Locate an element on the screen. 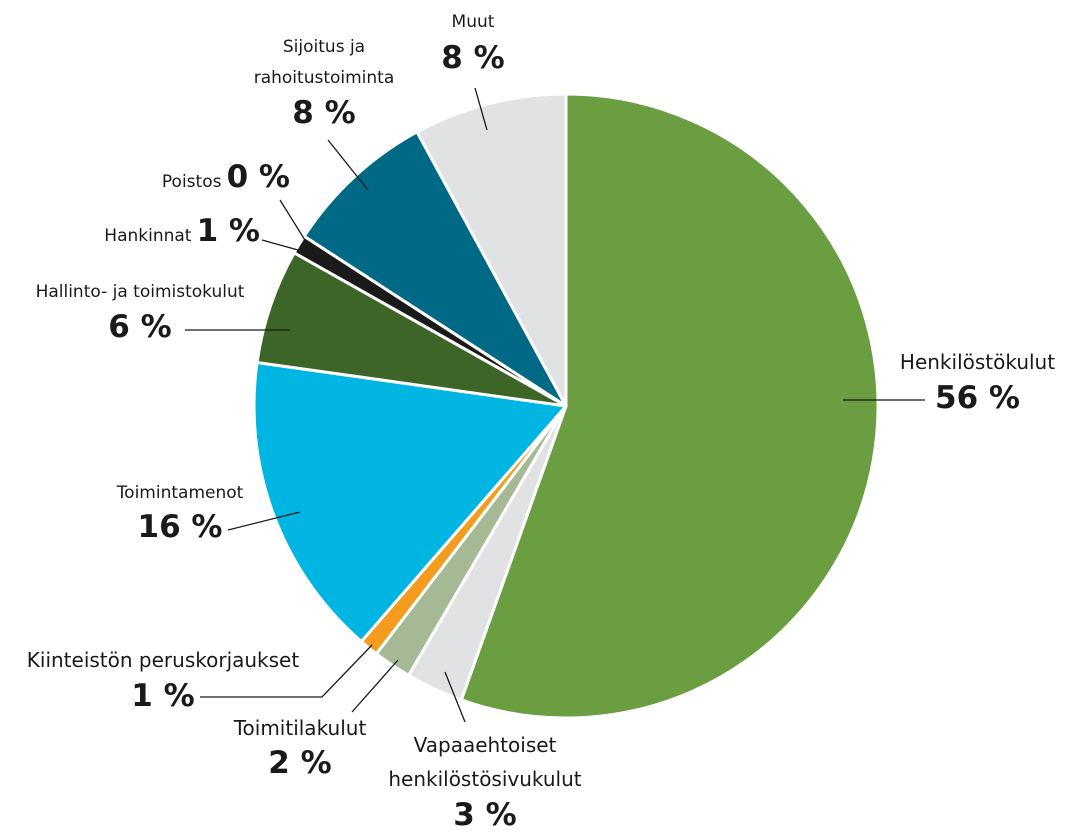 The image size is (1081, 838). slice-label: Muut 8 % is located at coordinates (473, 41).